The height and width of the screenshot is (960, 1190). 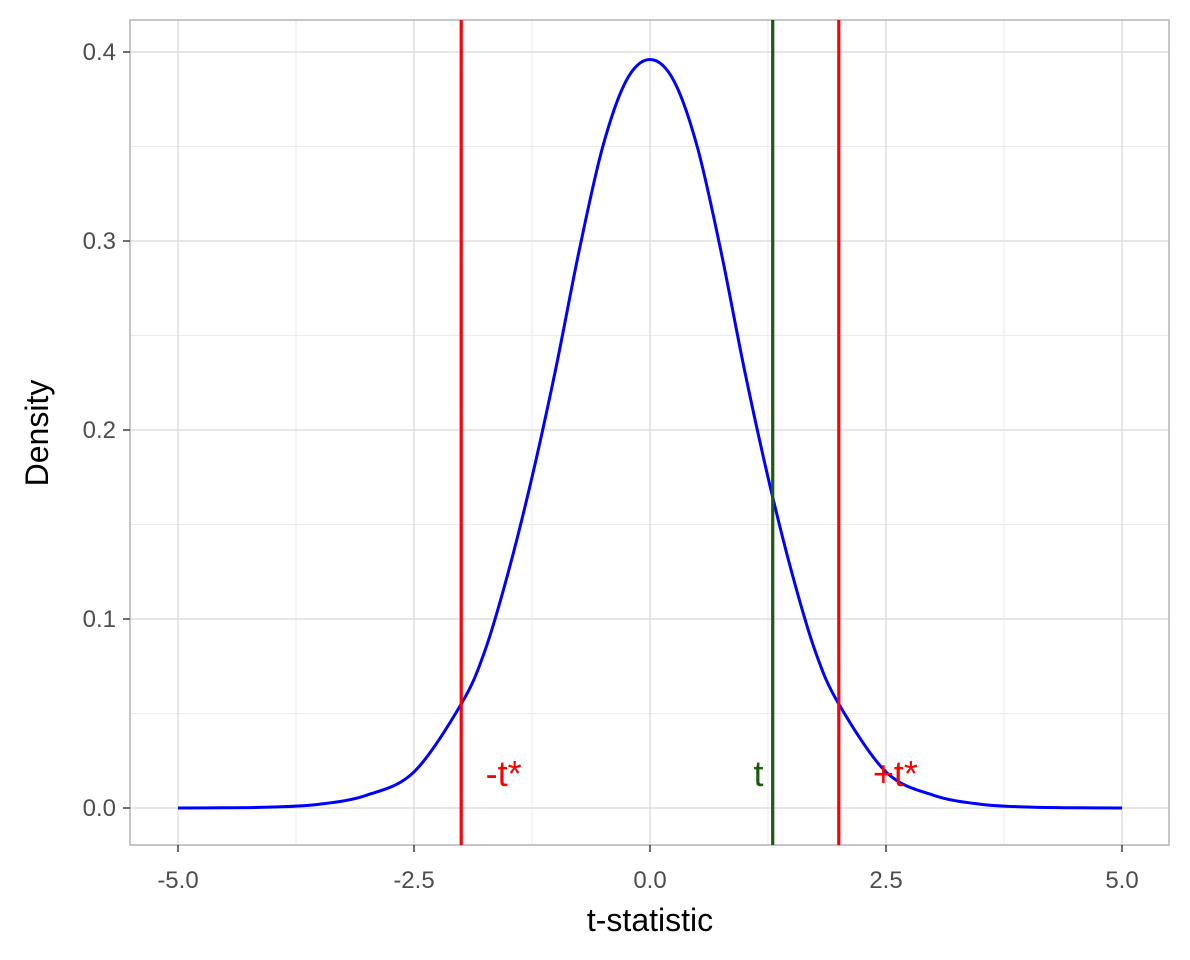 I want to click on y-tick-label: 0.4, so click(x=99, y=52).